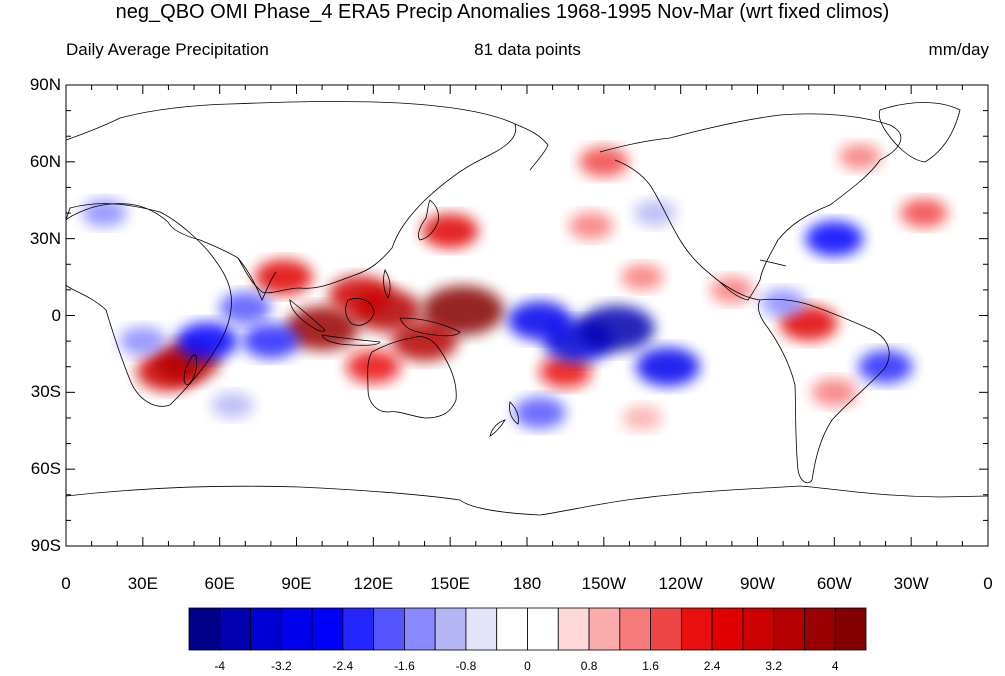  What do you see at coordinates (307, 315) in the screenshot?
I see `coastline-sumatra` at bounding box center [307, 315].